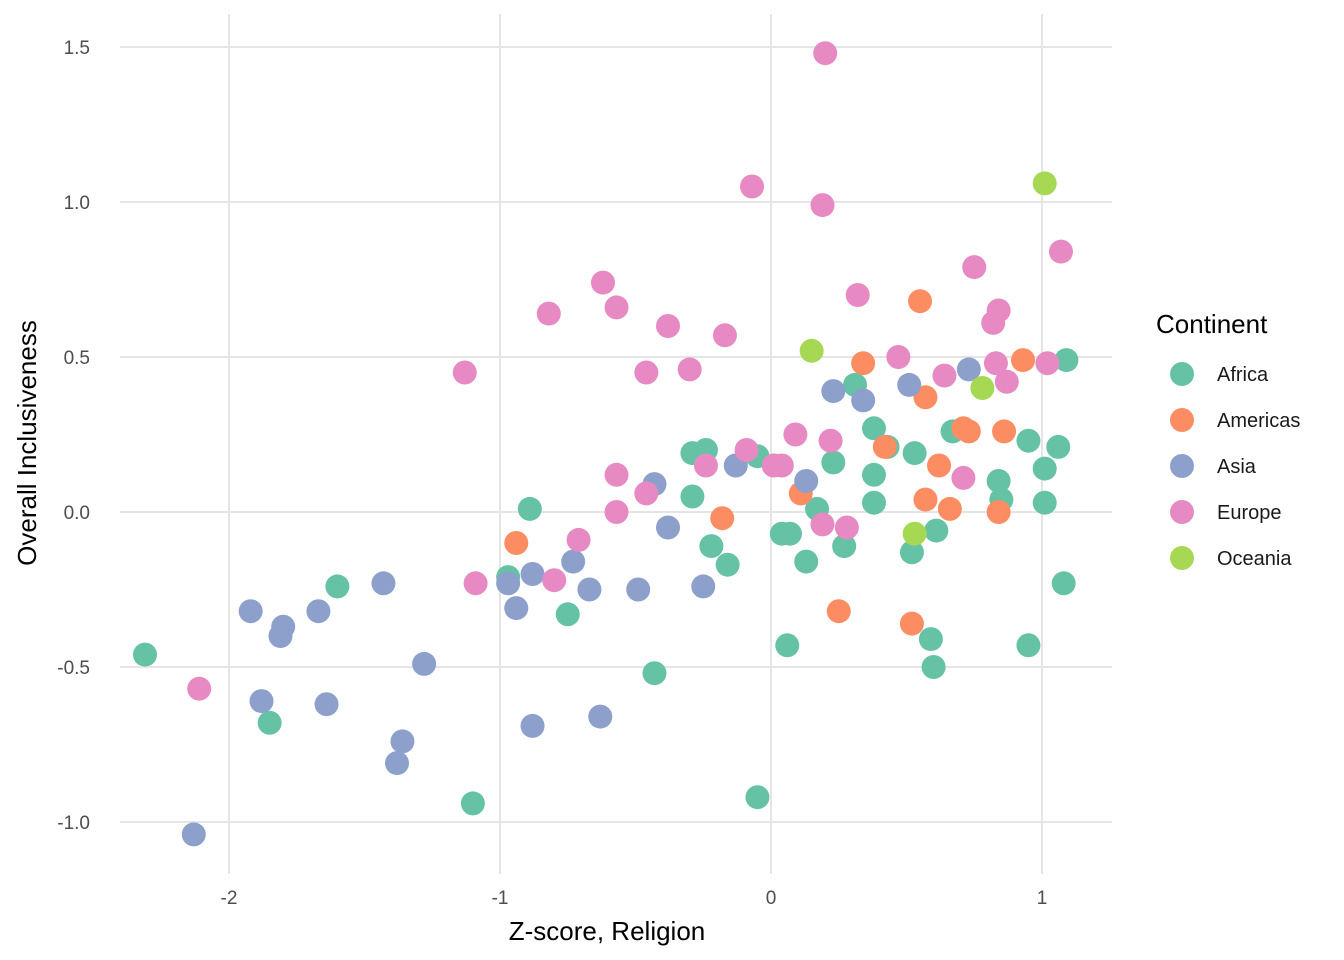  Describe the element at coordinates (1237, 467) in the screenshot. I see `legend-label-asia: Asia` at that location.